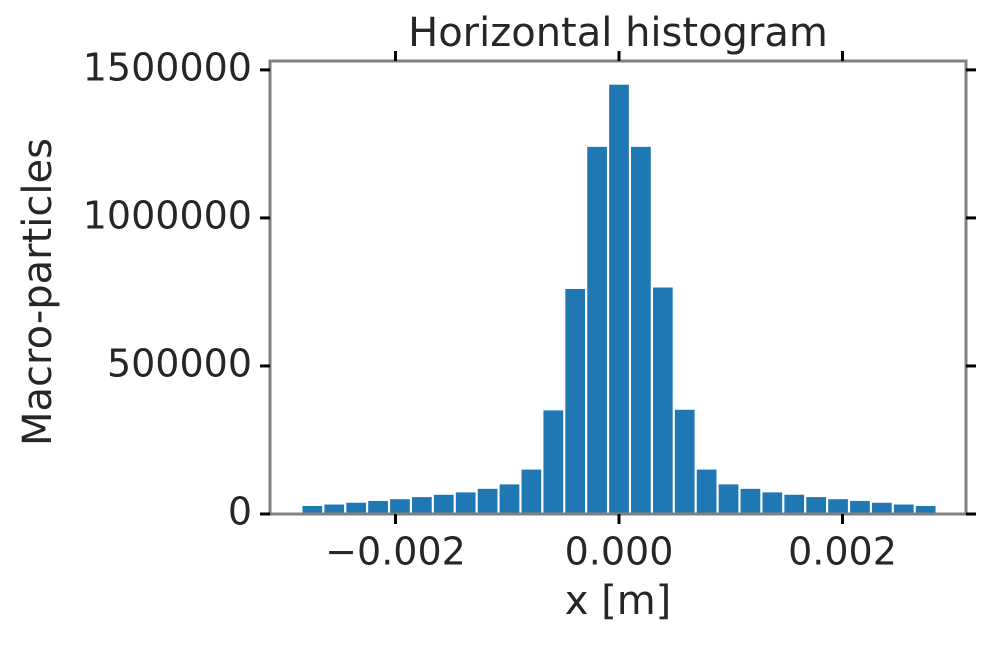  I want to click on x-axis-label: x [m], so click(618, 601).